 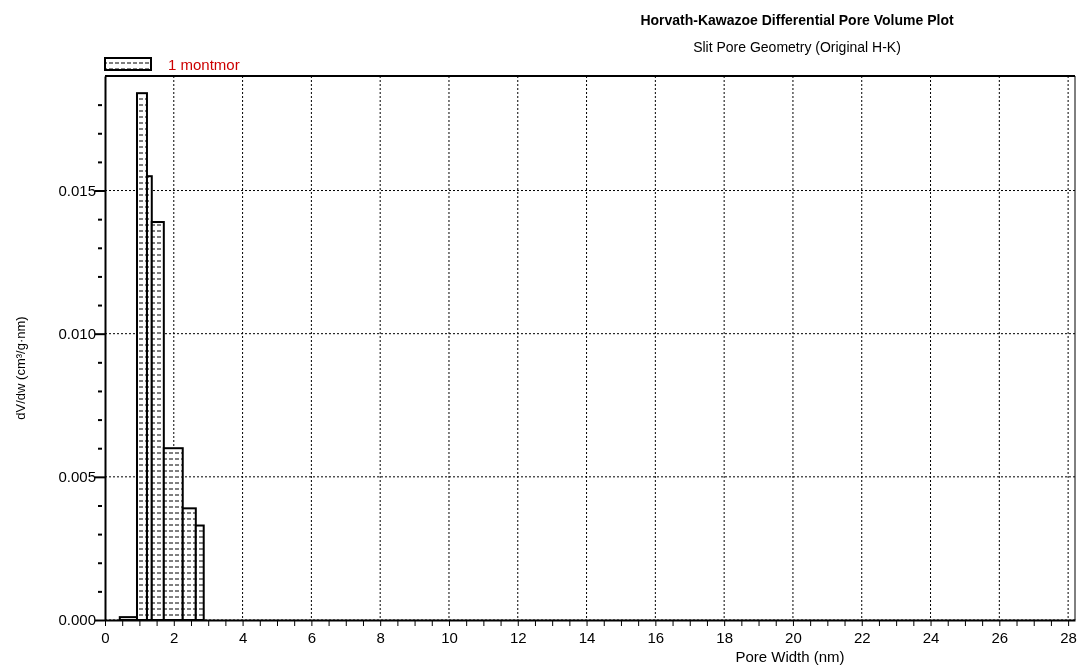 What do you see at coordinates (77, 477) in the screenshot?
I see `y-tick-label: 0.005` at bounding box center [77, 477].